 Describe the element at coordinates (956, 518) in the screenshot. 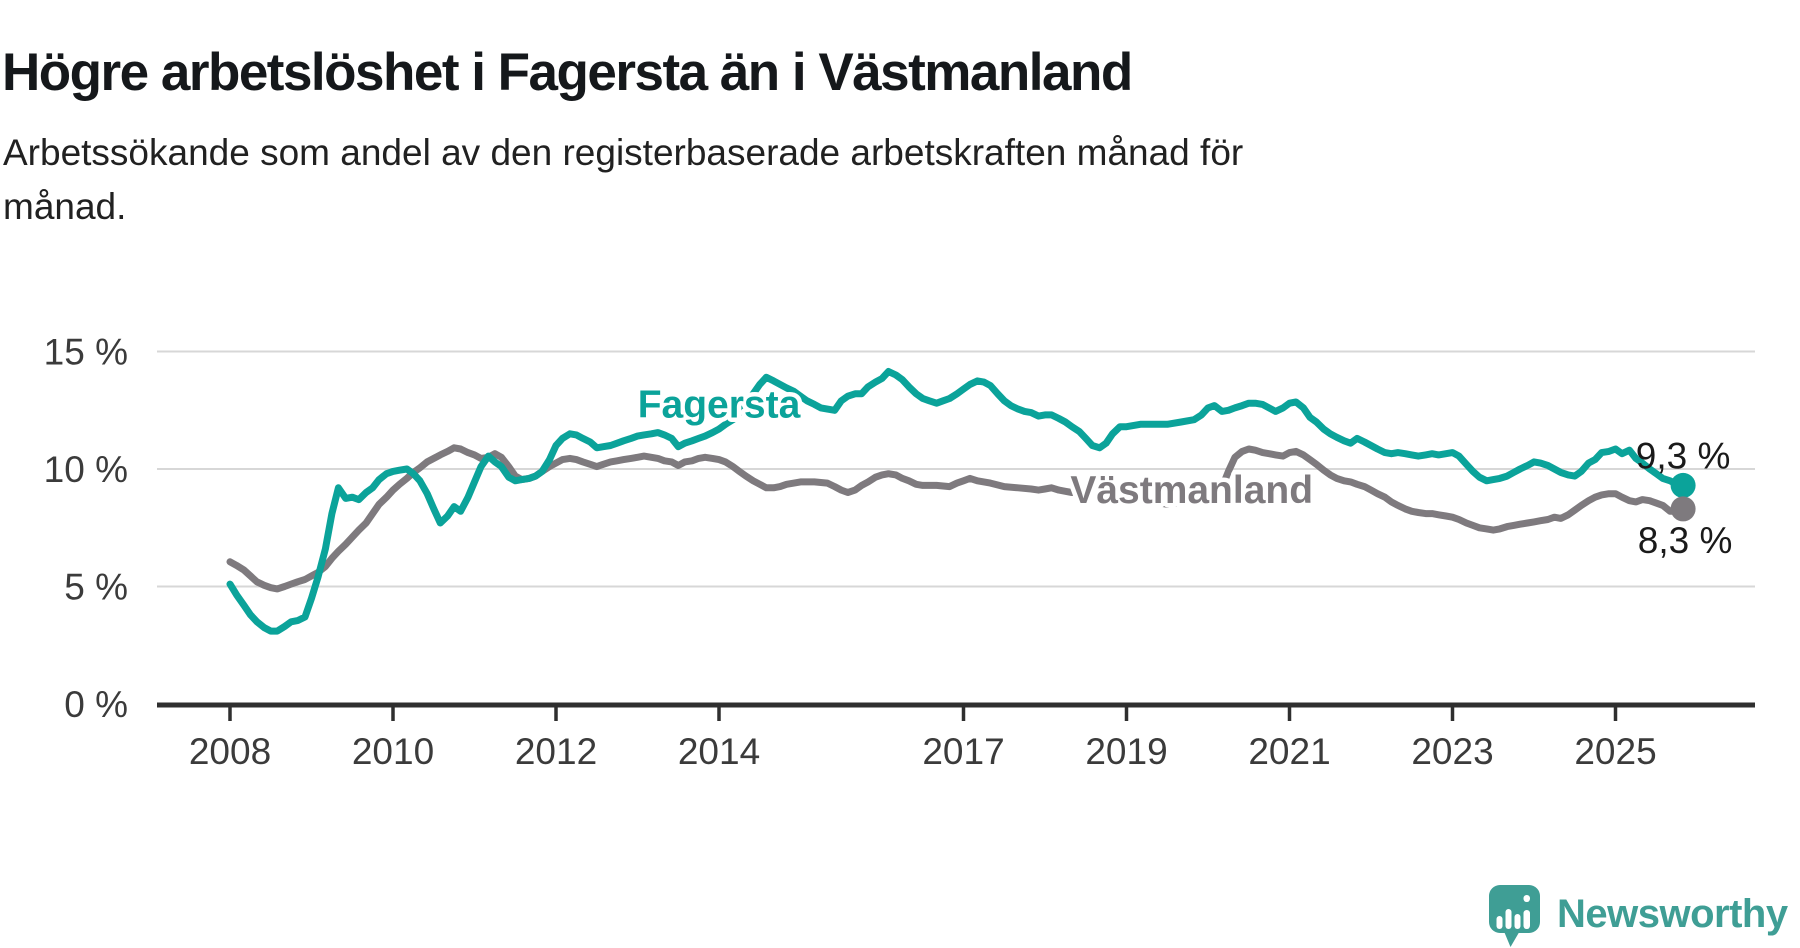

I see `series-line-vastmanland` at that location.